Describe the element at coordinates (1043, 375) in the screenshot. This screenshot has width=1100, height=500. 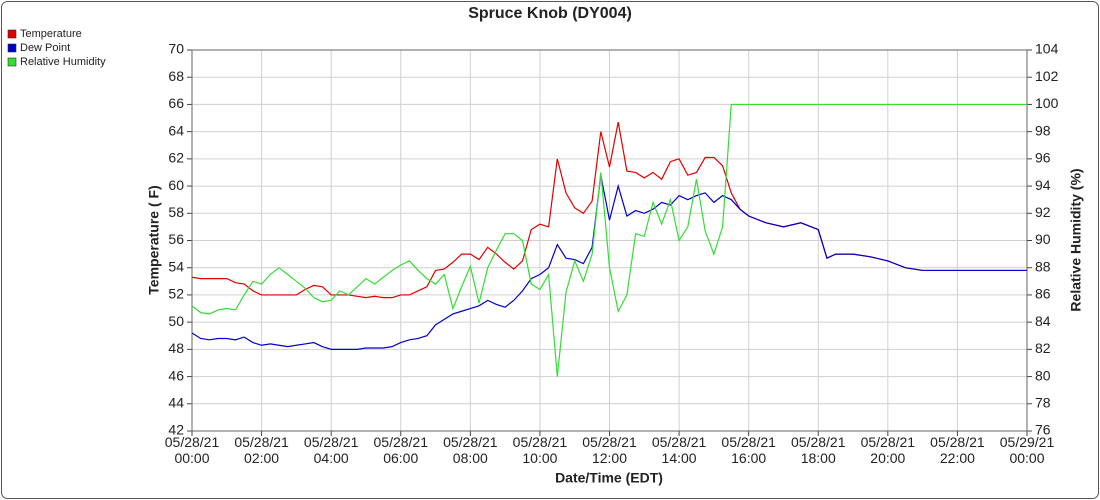
I see `y2-tick-label: 80` at that location.